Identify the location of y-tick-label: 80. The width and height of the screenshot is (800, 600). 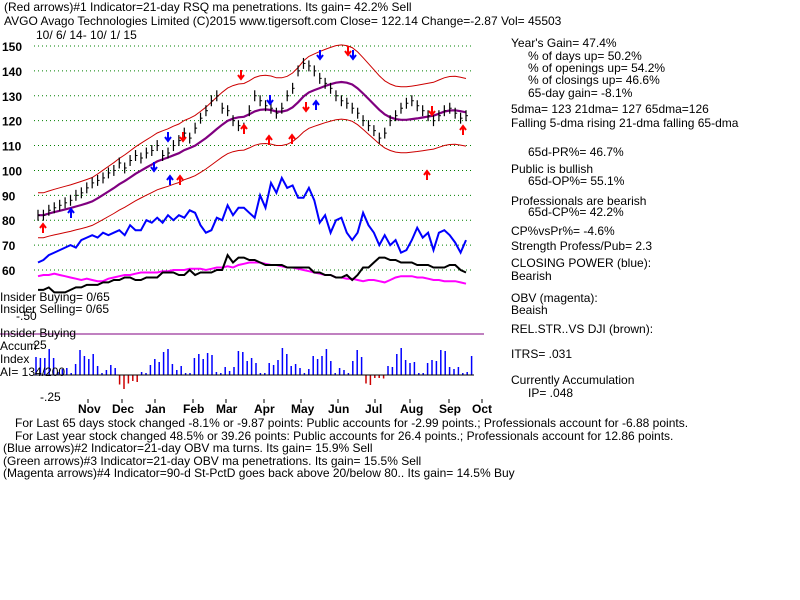
(9, 221).